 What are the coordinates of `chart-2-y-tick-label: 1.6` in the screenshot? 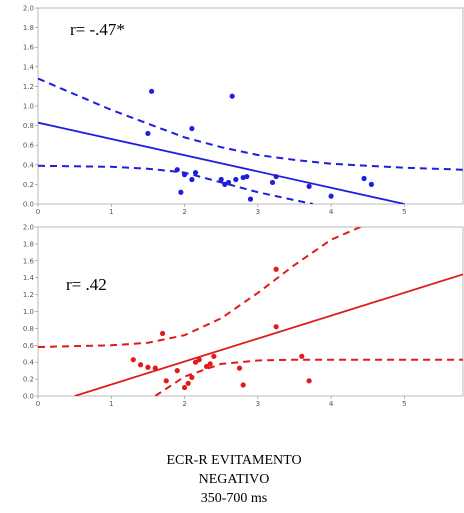 It's located at (29, 261).